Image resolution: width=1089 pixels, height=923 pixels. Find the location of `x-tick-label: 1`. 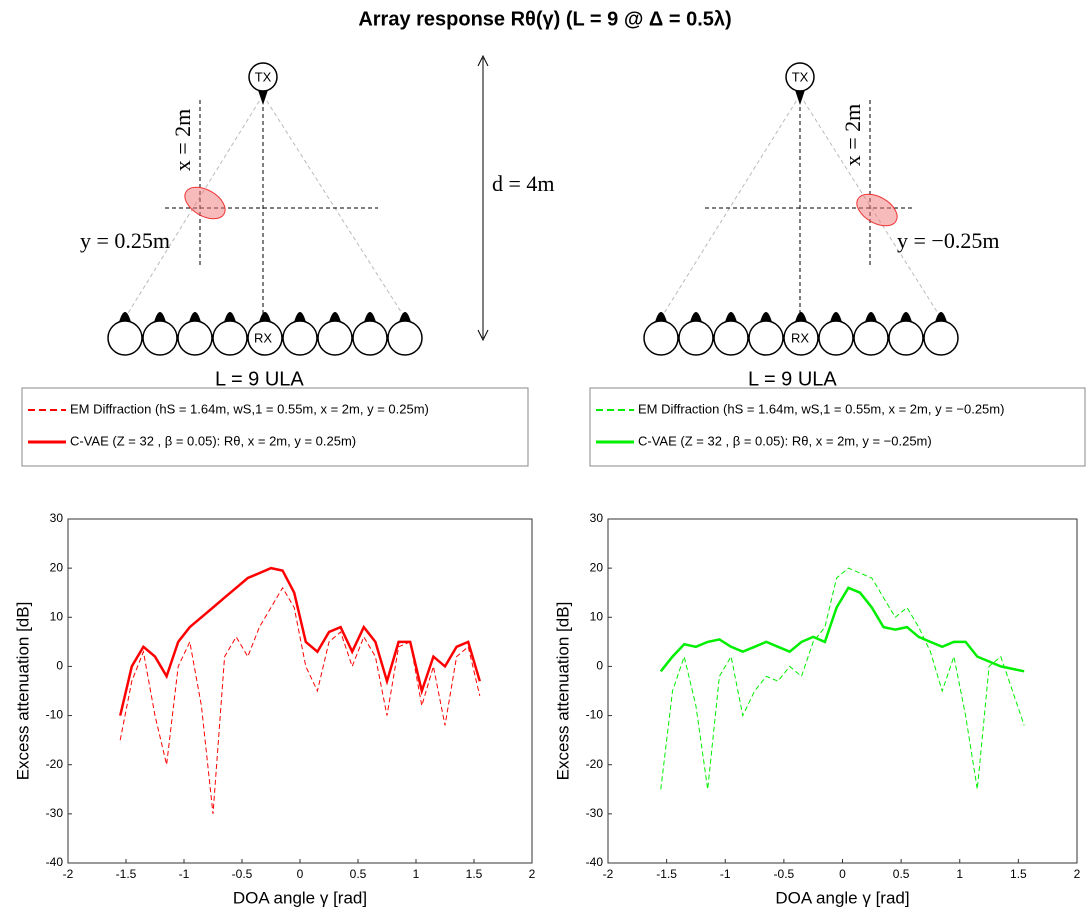

x-tick-label: 1 is located at coordinates (416, 874).